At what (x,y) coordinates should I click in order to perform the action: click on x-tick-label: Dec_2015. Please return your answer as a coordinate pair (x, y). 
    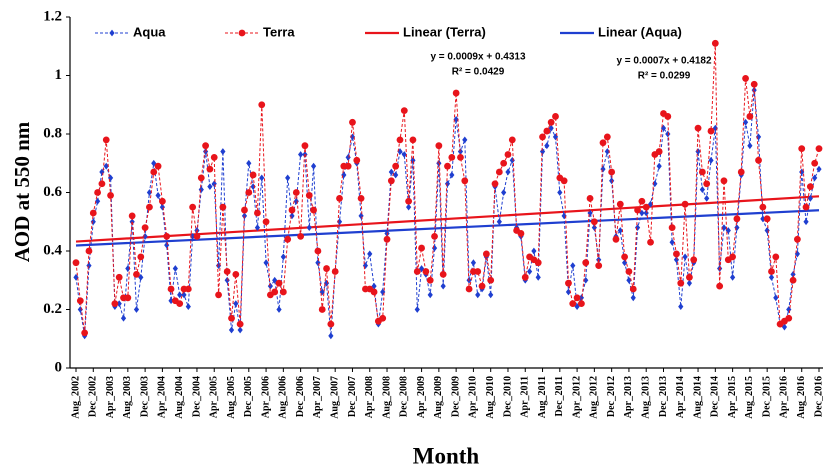
    Looking at the image, I should click on (766, 396).